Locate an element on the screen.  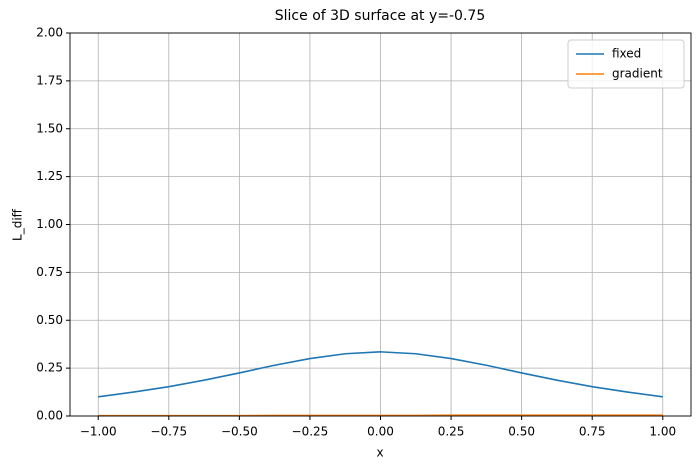
y-tick-label: 2.00 is located at coordinates (49, 33).